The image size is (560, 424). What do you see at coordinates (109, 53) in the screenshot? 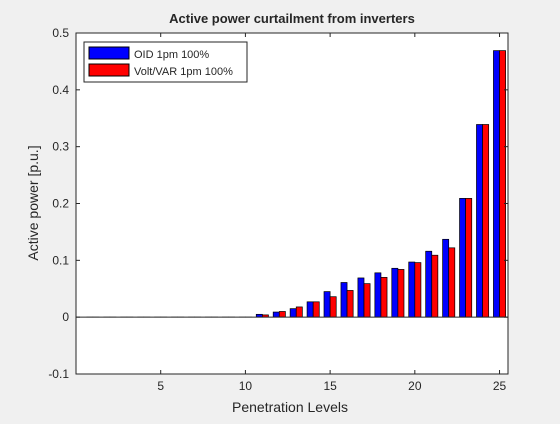
I see `legend-swatch-oid` at bounding box center [109, 53].